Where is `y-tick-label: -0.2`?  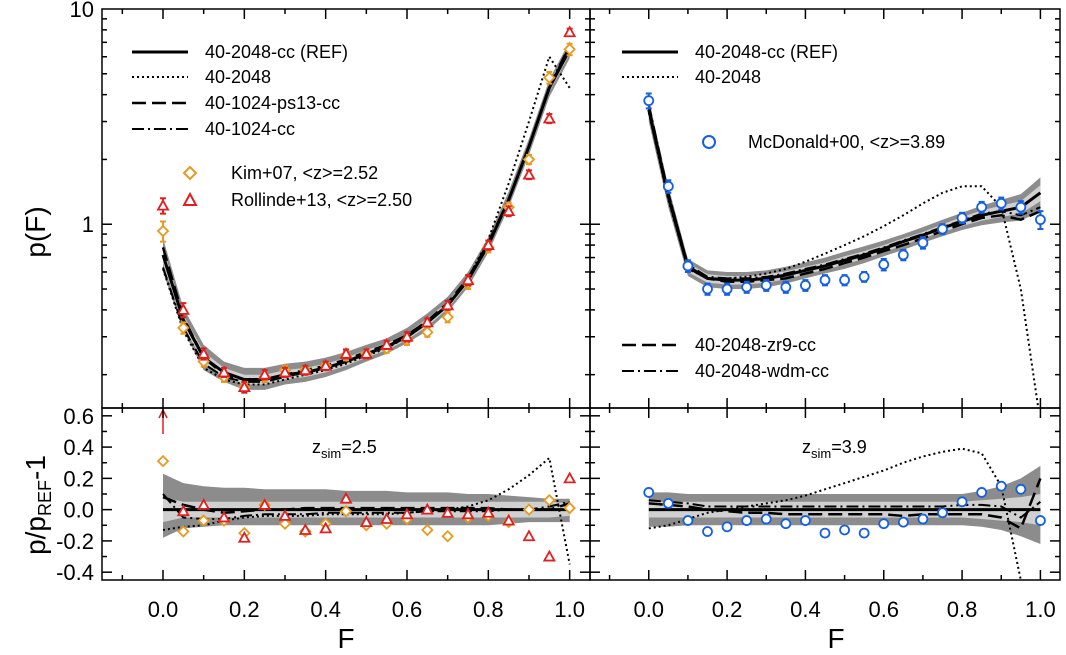
y-tick-label: -0.2 is located at coordinates (75, 541).